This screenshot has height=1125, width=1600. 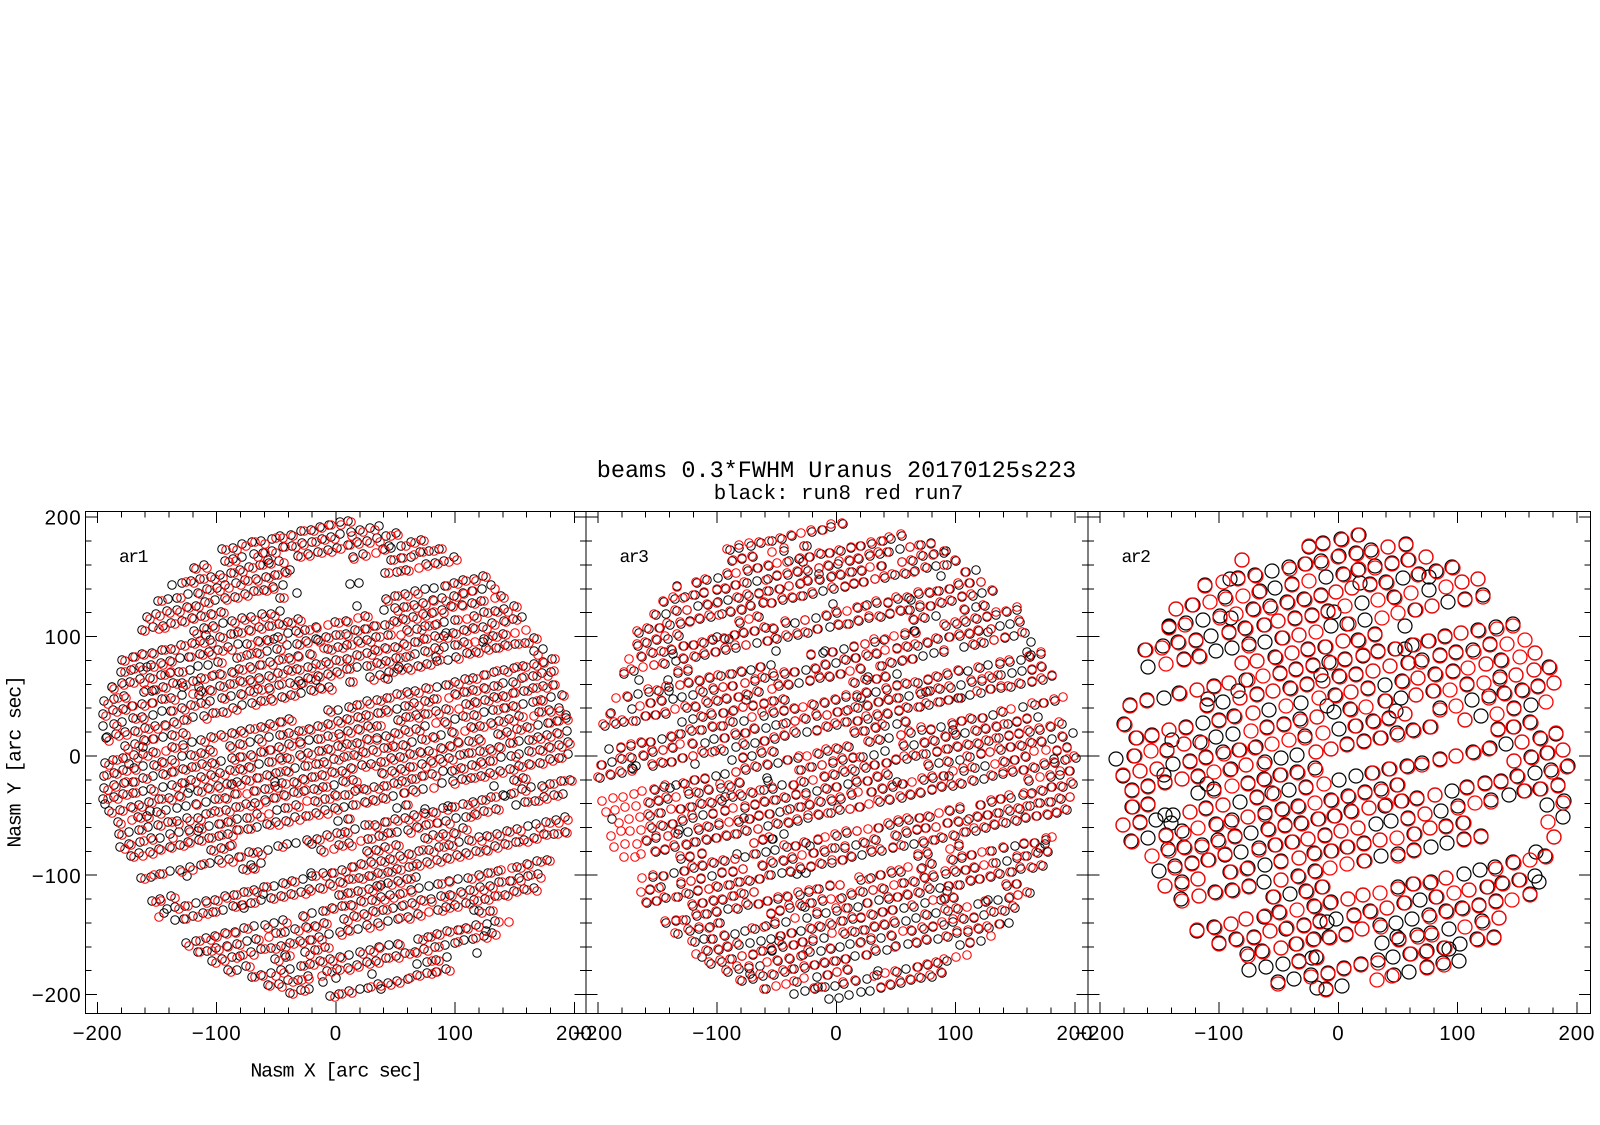 I want to click on svg-text: ar2, so click(x=1136, y=558).